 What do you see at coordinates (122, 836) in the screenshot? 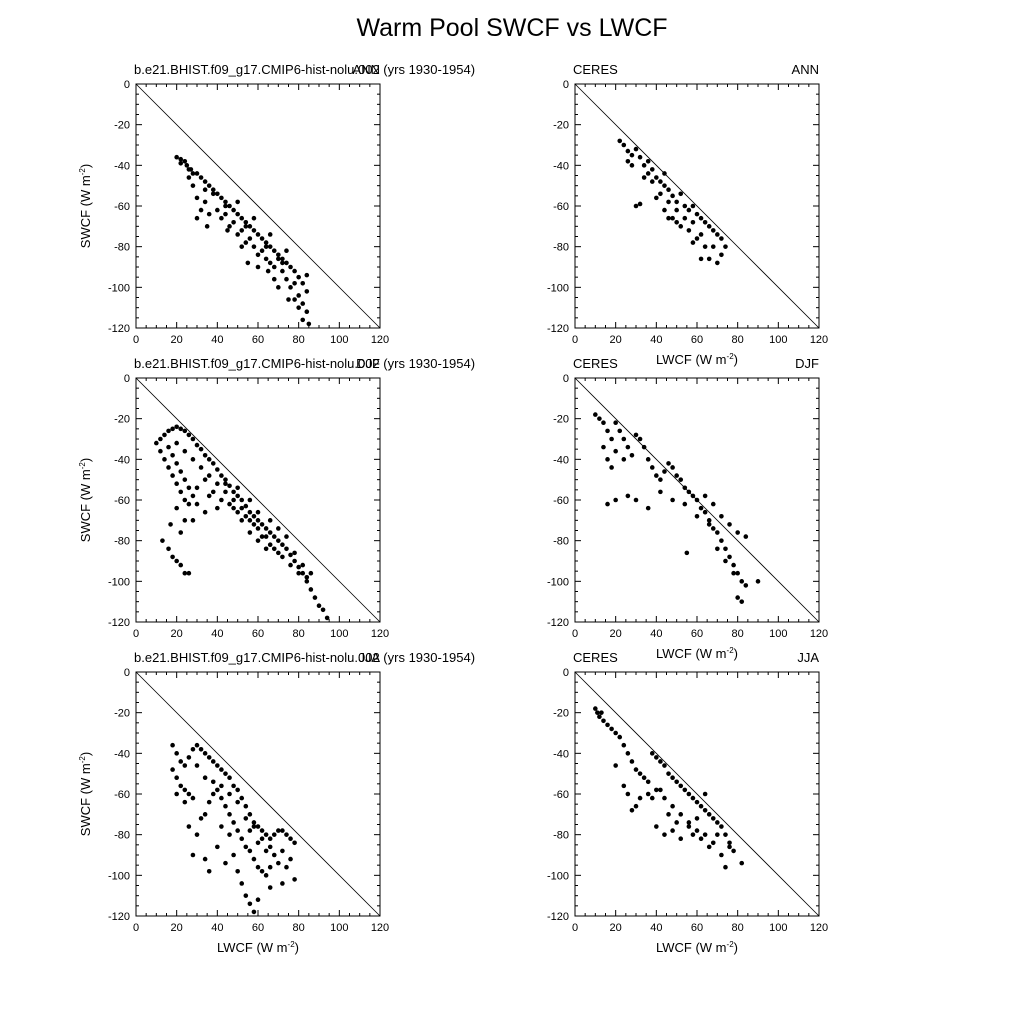
I see `y-tick-label: -80` at bounding box center [122, 836].